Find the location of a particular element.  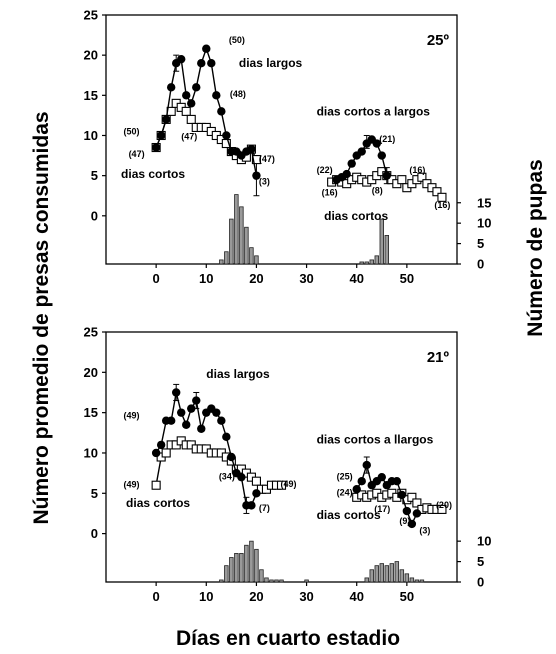

x-axis-label: Días en cuarto estadio is located at coordinates (288, 638).